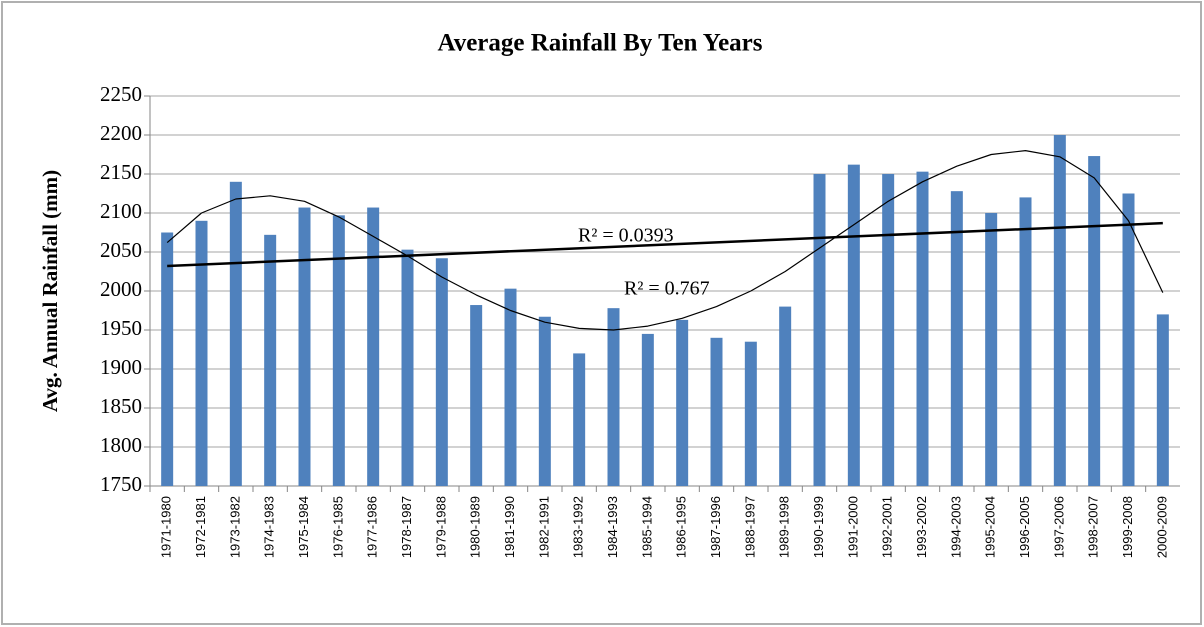 The height and width of the screenshot is (627, 1204). Describe the element at coordinates (121, 94) in the screenshot. I see `y-tick-label: 2250` at that location.